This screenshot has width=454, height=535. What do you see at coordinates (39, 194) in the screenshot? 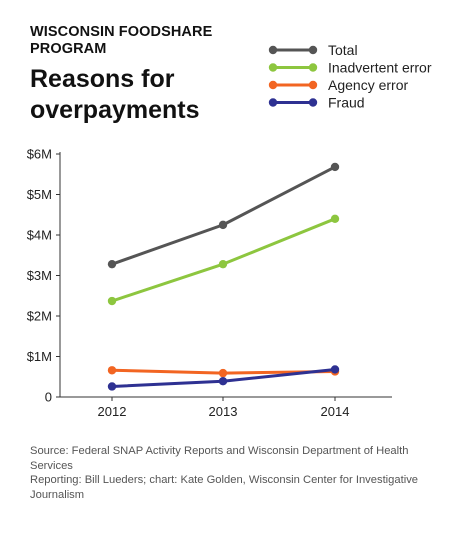
I see `y-tick-label: $5M` at bounding box center [39, 194].